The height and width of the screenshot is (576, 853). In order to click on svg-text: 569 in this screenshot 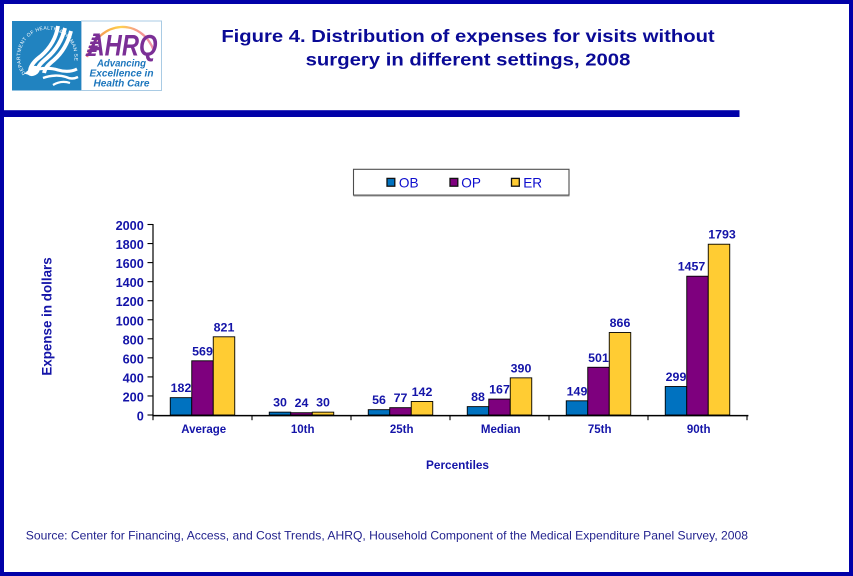, I will do `click(202, 351)`.